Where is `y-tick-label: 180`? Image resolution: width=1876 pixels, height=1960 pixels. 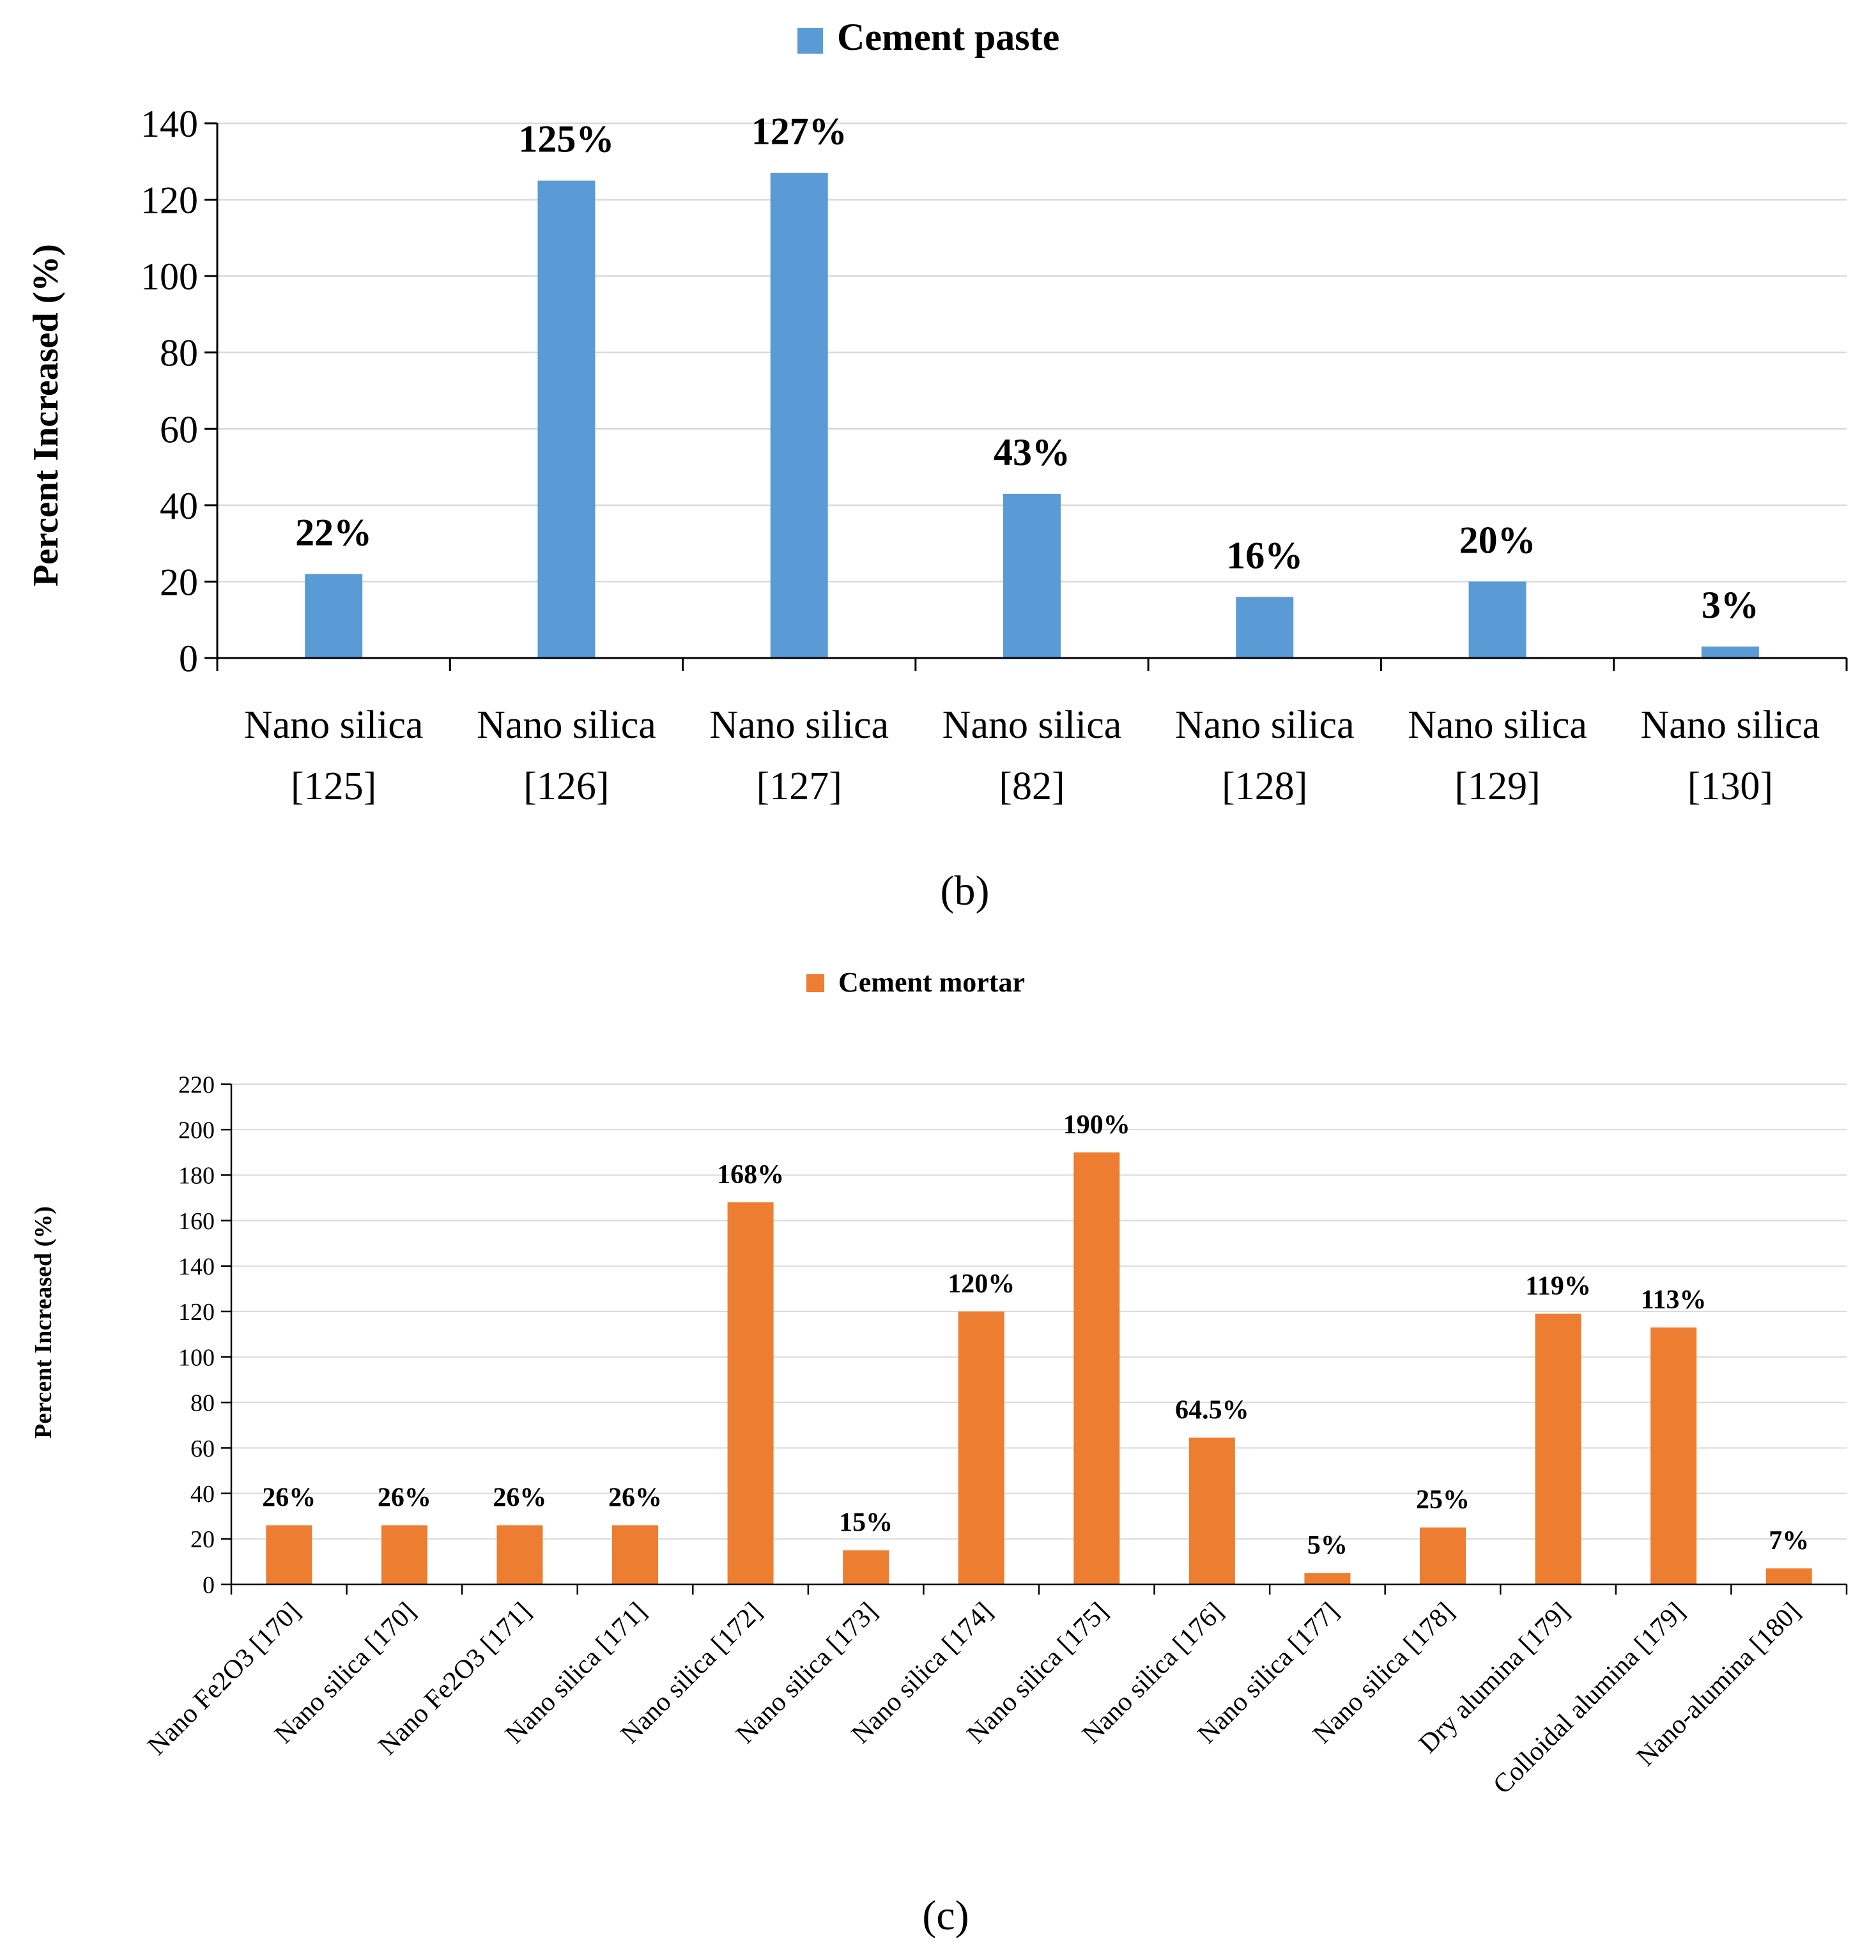
y-tick-label: 180 is located at coordinates (197, 1176).